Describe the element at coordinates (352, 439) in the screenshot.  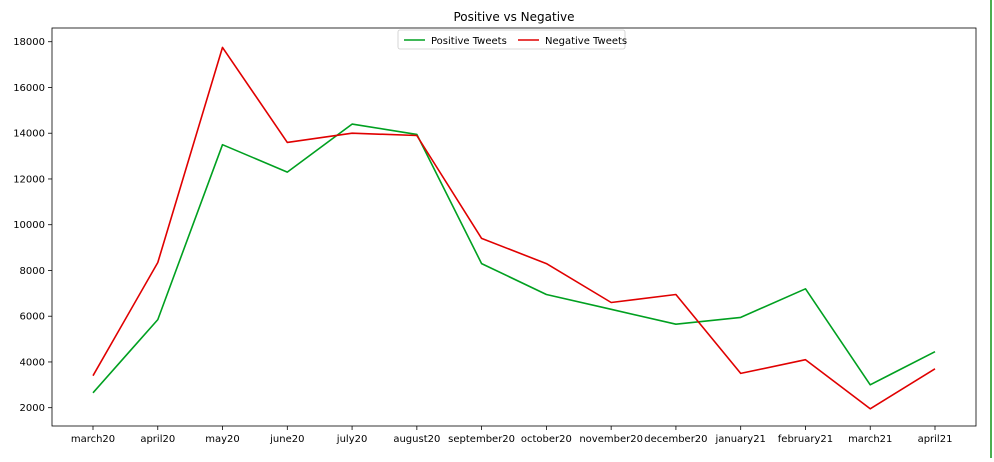
I see `x-tick-label: july20` at that location.